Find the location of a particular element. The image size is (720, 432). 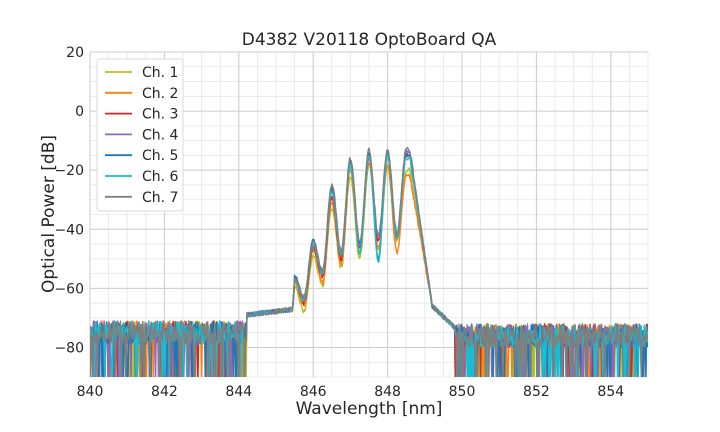

x-tick-label: 850 is located at coordinates (462, 392).